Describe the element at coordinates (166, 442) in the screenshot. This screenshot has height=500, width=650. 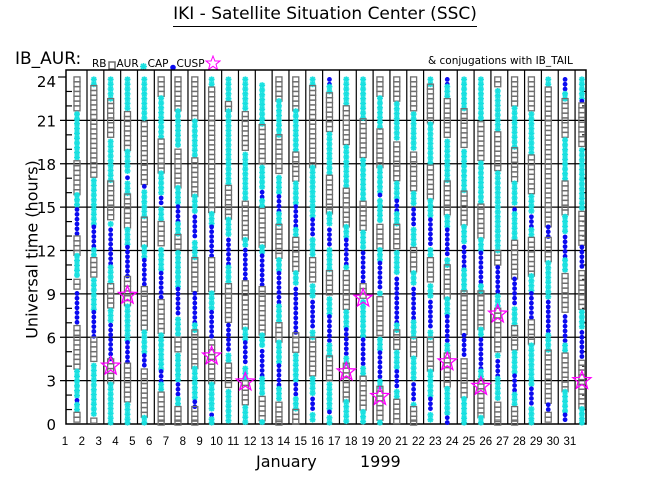
I see `x-tick-label: 7` at that location.